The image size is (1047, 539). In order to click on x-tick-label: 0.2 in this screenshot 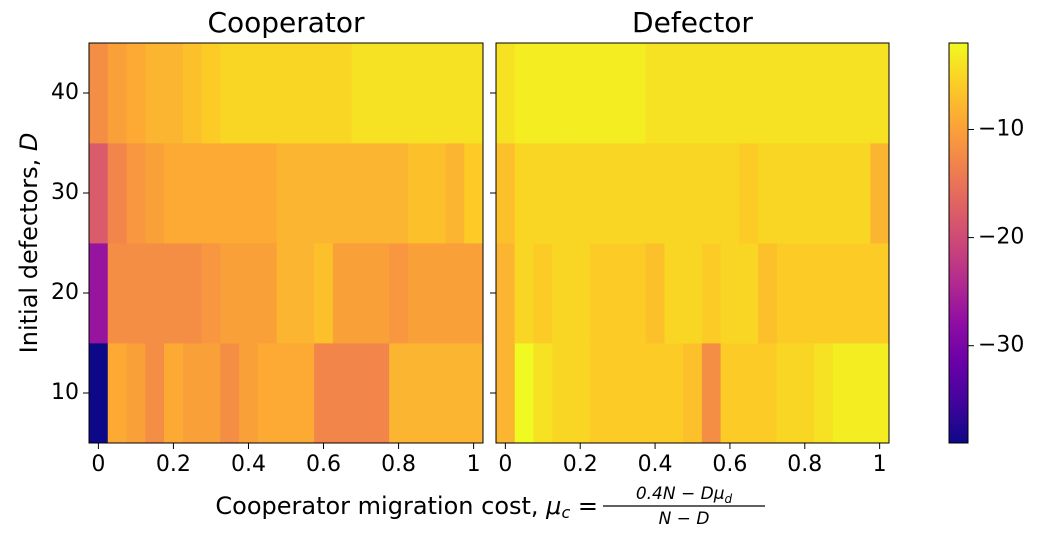, I will do `click(580, 464)`.